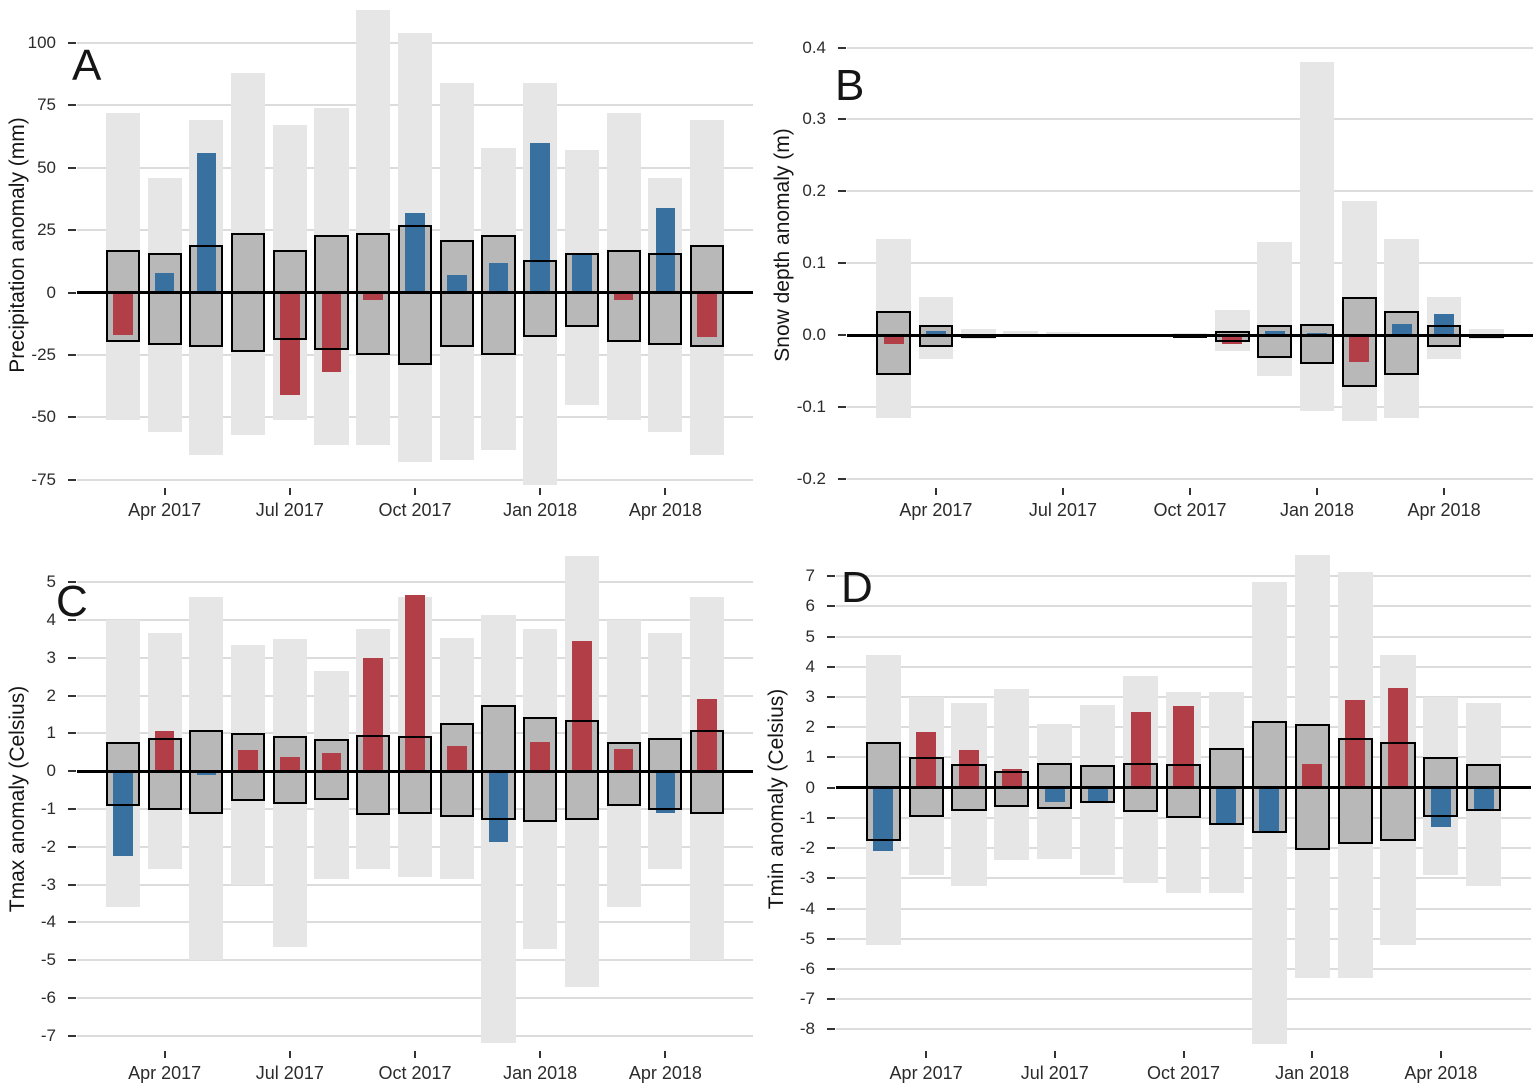 Image resolution: width=1535 pixels, height=1088 pixels. Describe the element at coordinates (807, 878) in the screenshot. I see `y-tick-label: -3` at that location.